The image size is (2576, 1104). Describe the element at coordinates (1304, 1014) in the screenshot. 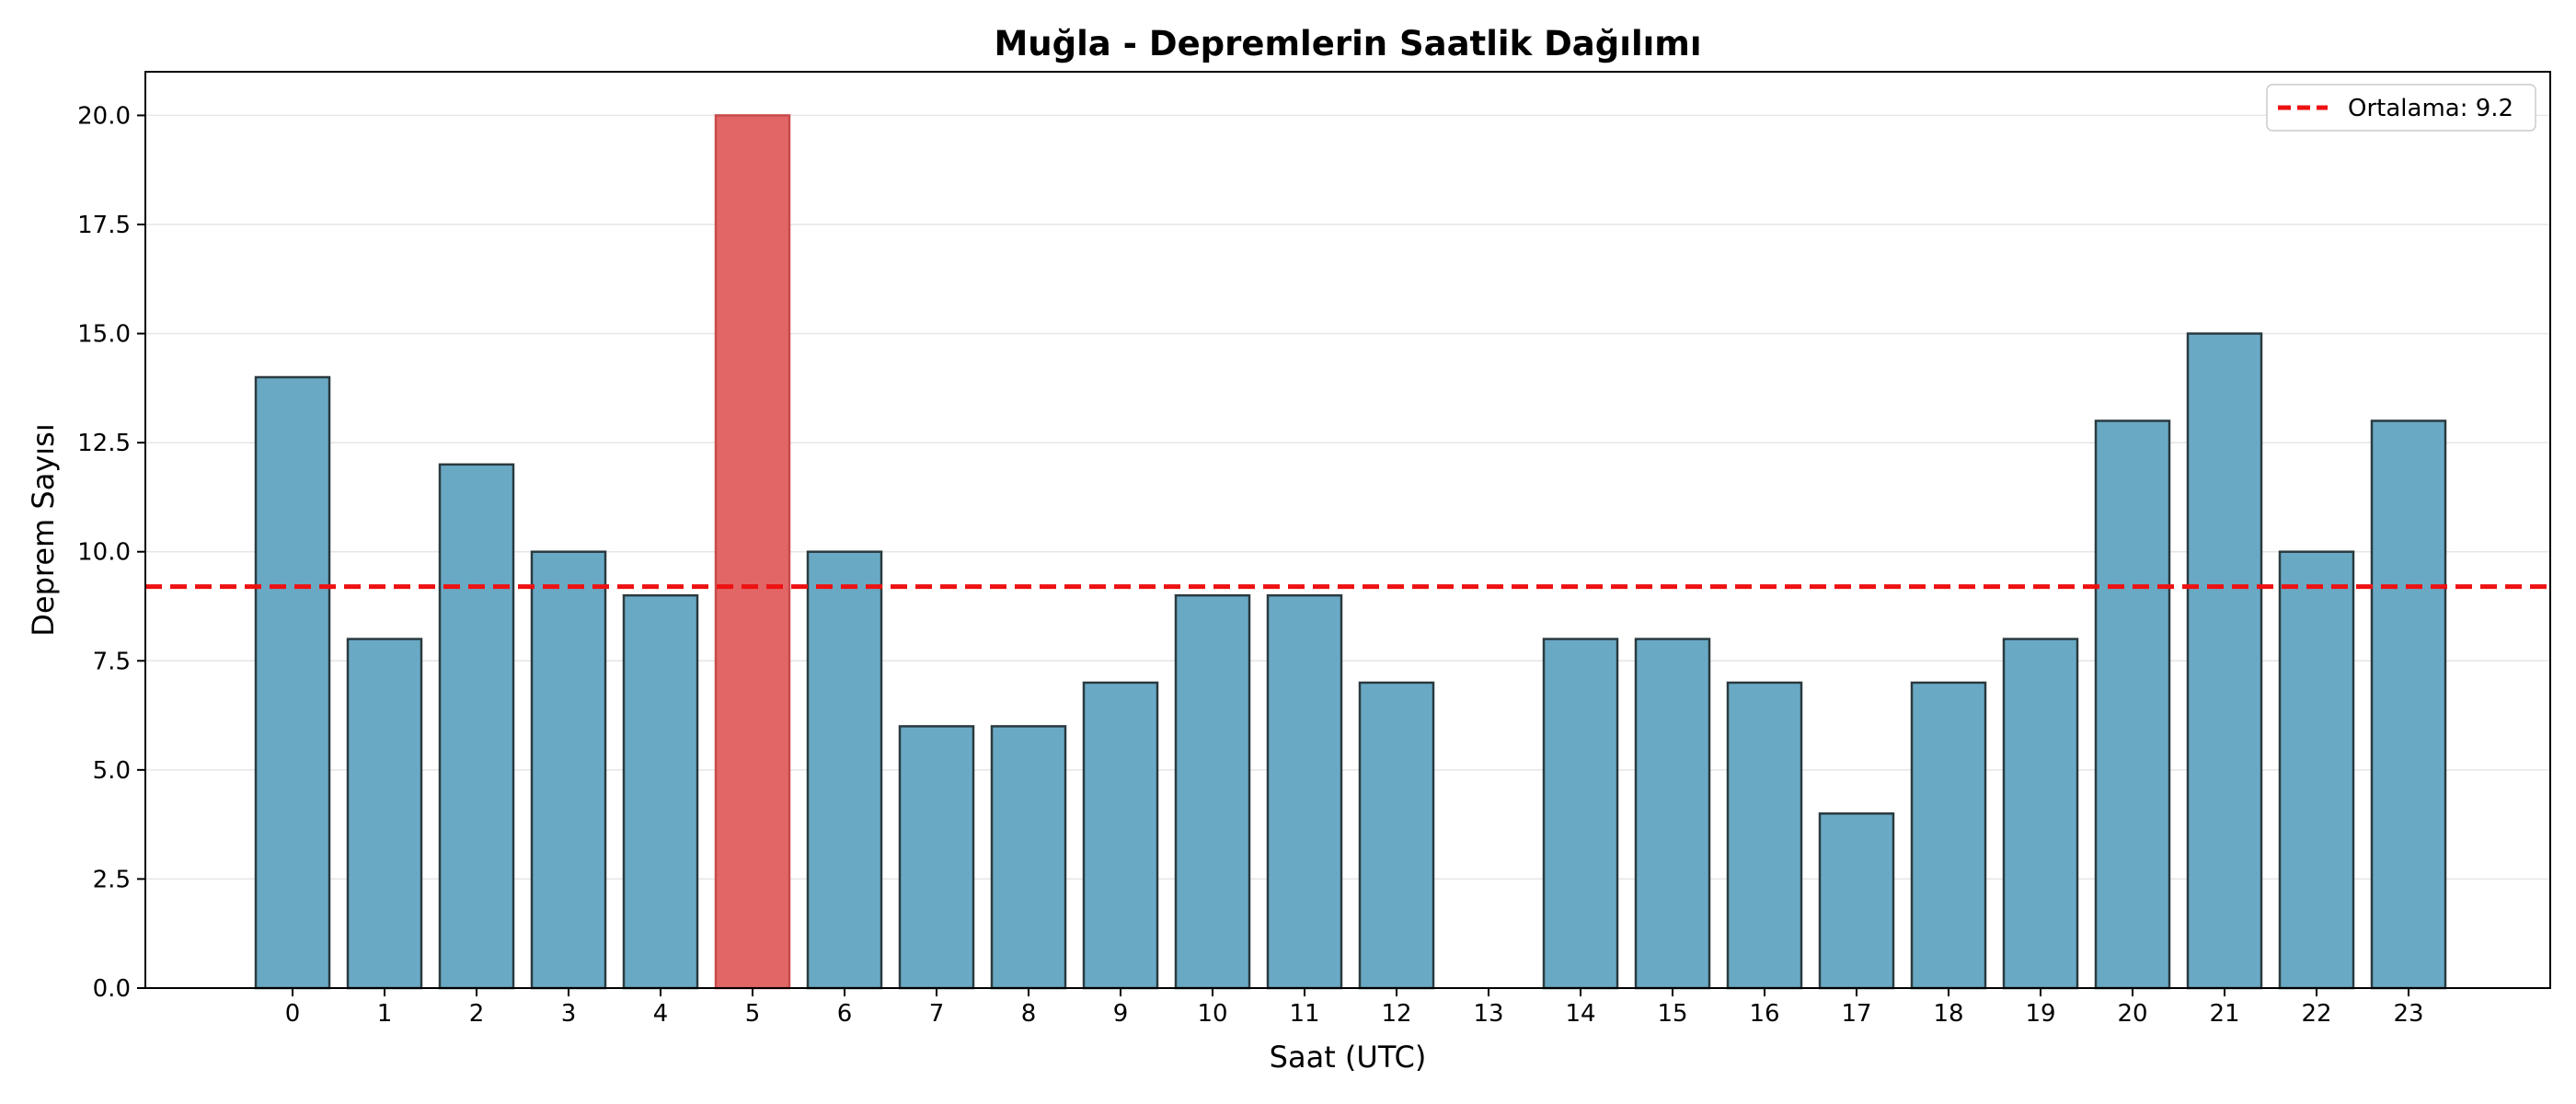

I see `x-tick-label: 11` at that location.